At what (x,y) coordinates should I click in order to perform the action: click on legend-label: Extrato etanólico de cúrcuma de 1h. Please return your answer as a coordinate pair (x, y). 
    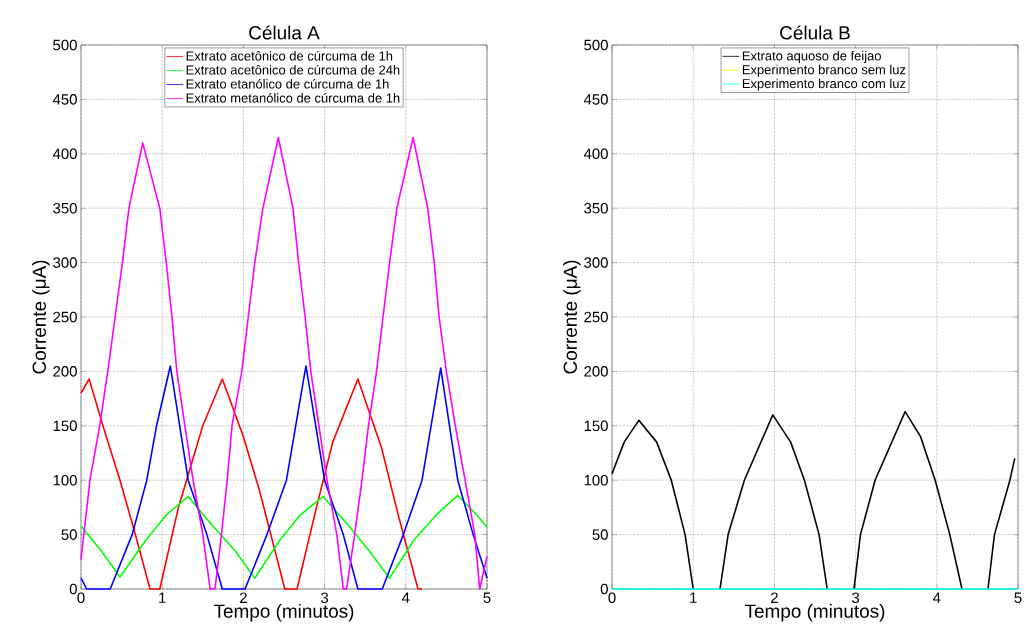
    Looking at the image, I should click on (287, 83).